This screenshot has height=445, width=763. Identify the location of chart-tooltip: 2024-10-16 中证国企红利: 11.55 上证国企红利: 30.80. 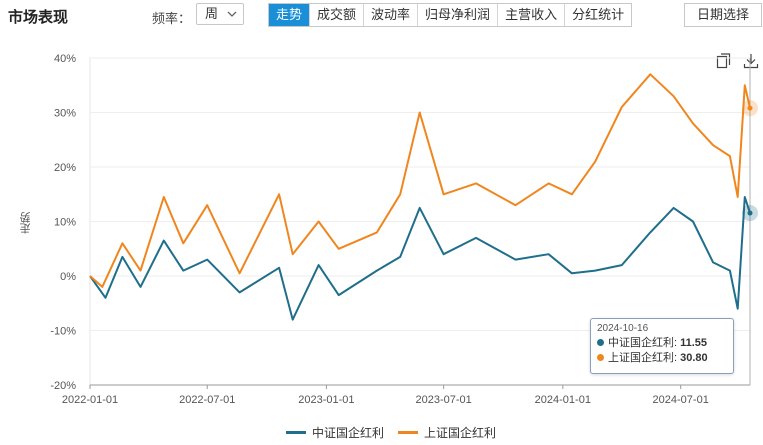
(662, 346).